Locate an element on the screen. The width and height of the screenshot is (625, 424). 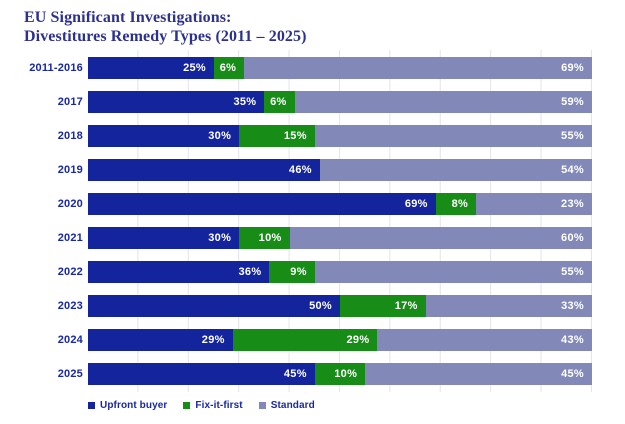
bar-track: 50% 17% 33% is located at coordinates (340, 306).